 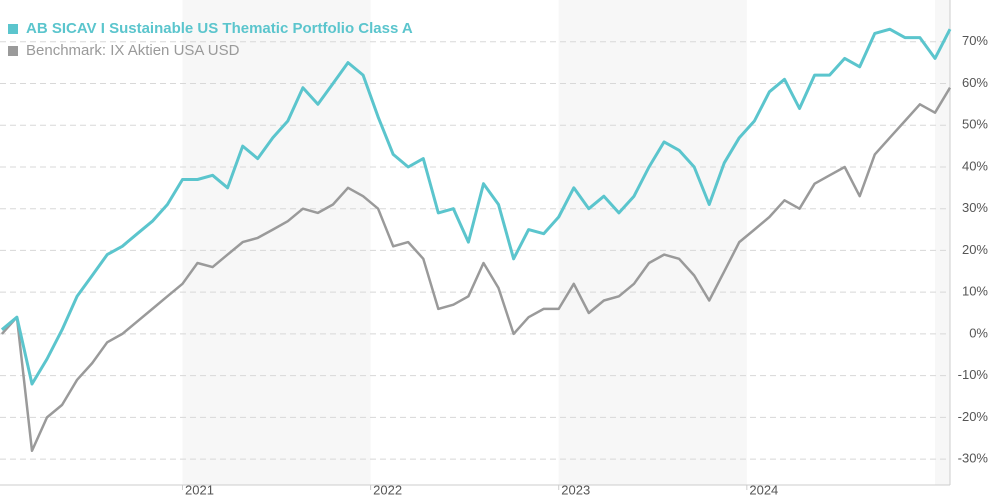 I want to click on x-tick-label: 2023, so click(x=575, y=489).